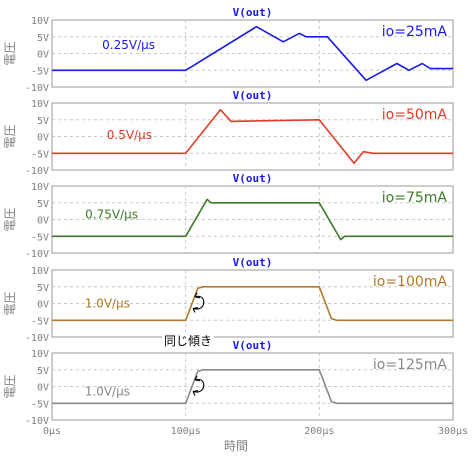 The image size is (472, 460). What do you see at coordinates (410, 365) in the screenshot?
I see `series-name-label: io=125mA` at bounding box center [410, 365].